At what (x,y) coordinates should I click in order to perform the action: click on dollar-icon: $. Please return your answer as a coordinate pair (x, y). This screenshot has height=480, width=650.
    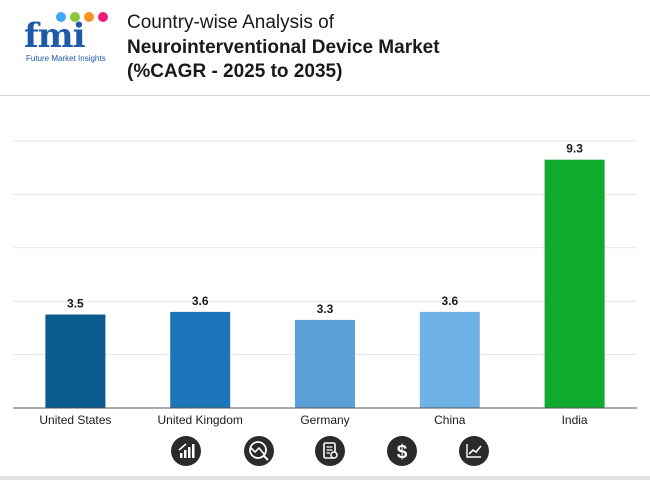
    Looking at the image, I should click on (402, 451).